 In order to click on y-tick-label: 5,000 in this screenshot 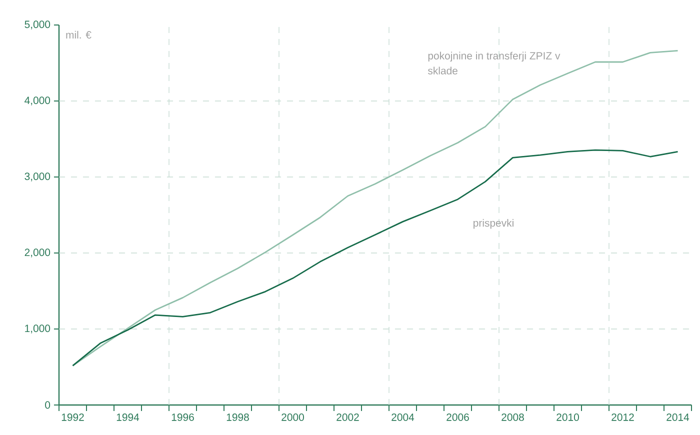, I will do `click(37, 25)`.